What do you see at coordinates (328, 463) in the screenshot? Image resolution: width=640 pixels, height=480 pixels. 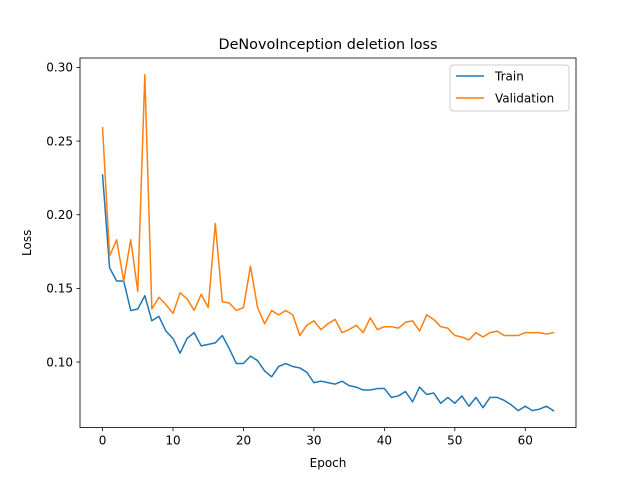 I see `x-axis-label: Epoch` at bounding box center [328, 463].